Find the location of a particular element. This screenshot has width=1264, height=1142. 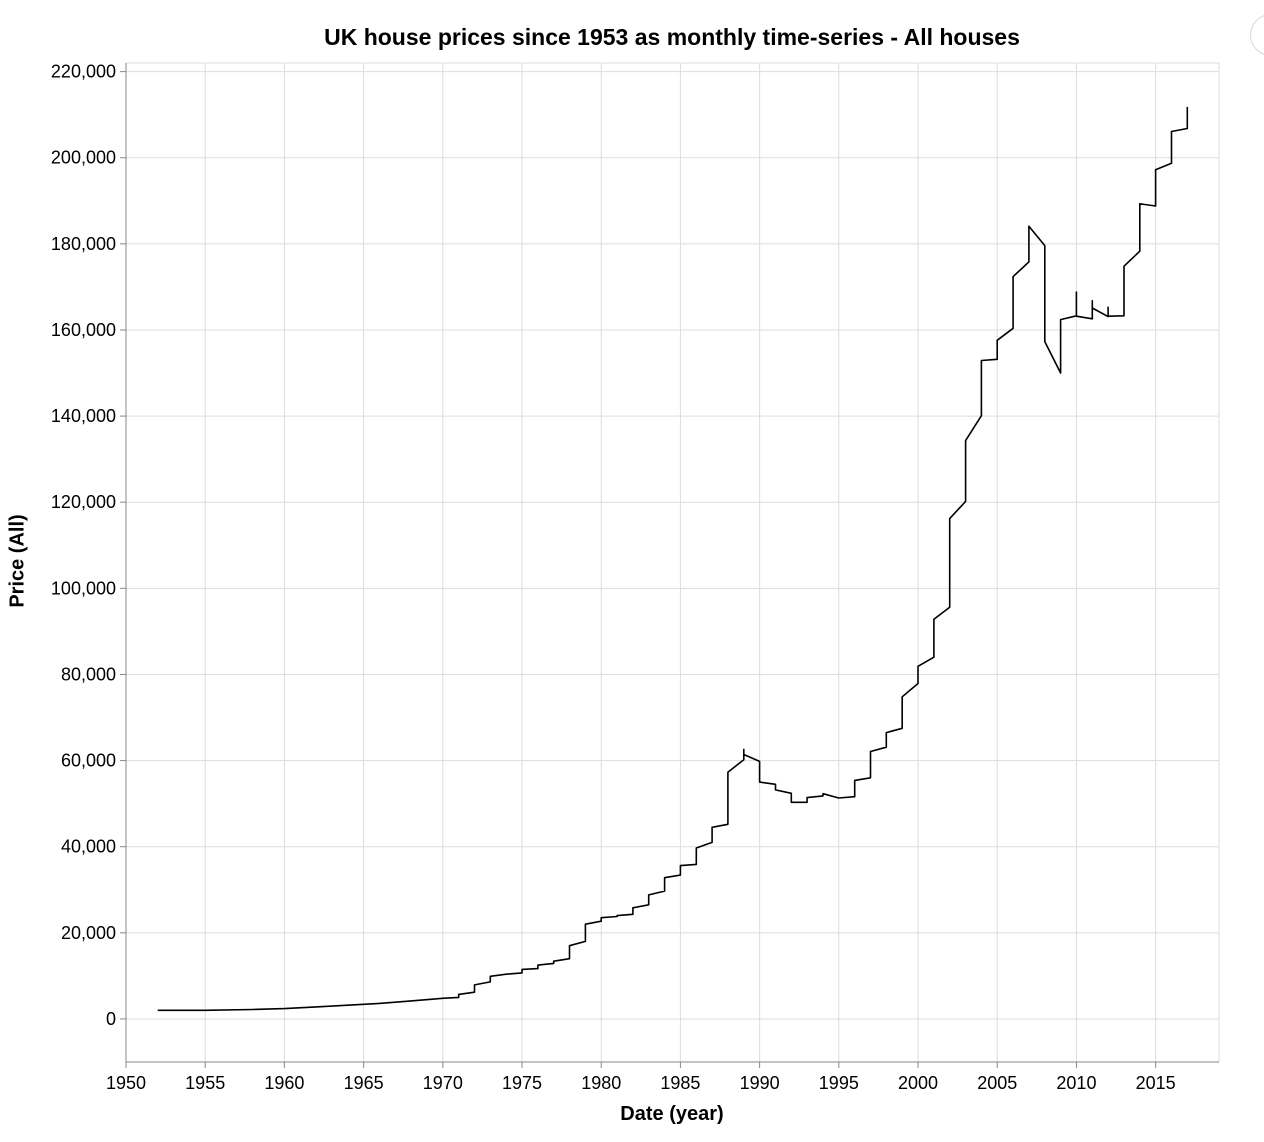

x-tick-label: 2015 is located at coordinates (1156, 1083).